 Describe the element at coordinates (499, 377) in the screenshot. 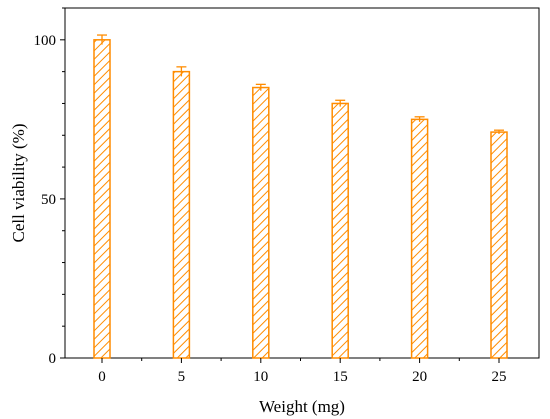

I see `x-tick-label-25: 25` at that location.